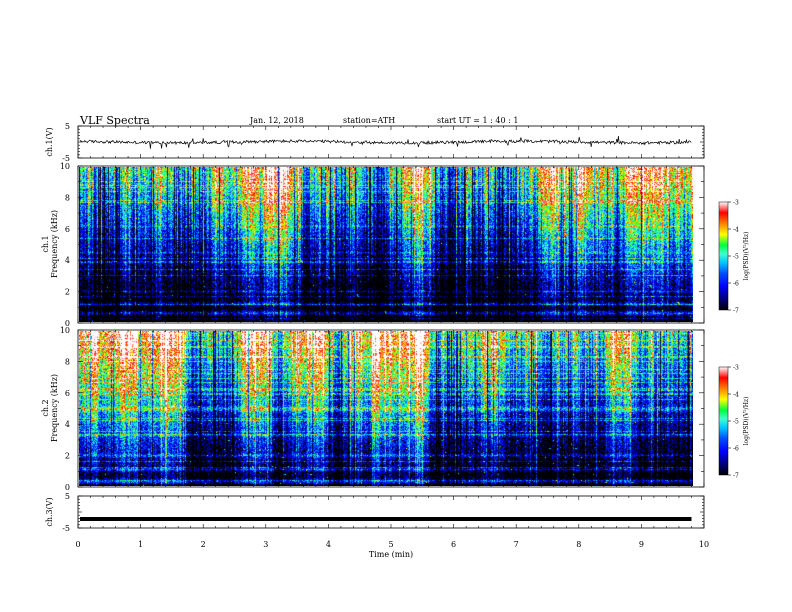 The height and width of the screenshot is (612, 792). I want to click on time-tick-label: 9, so click(641, 544).